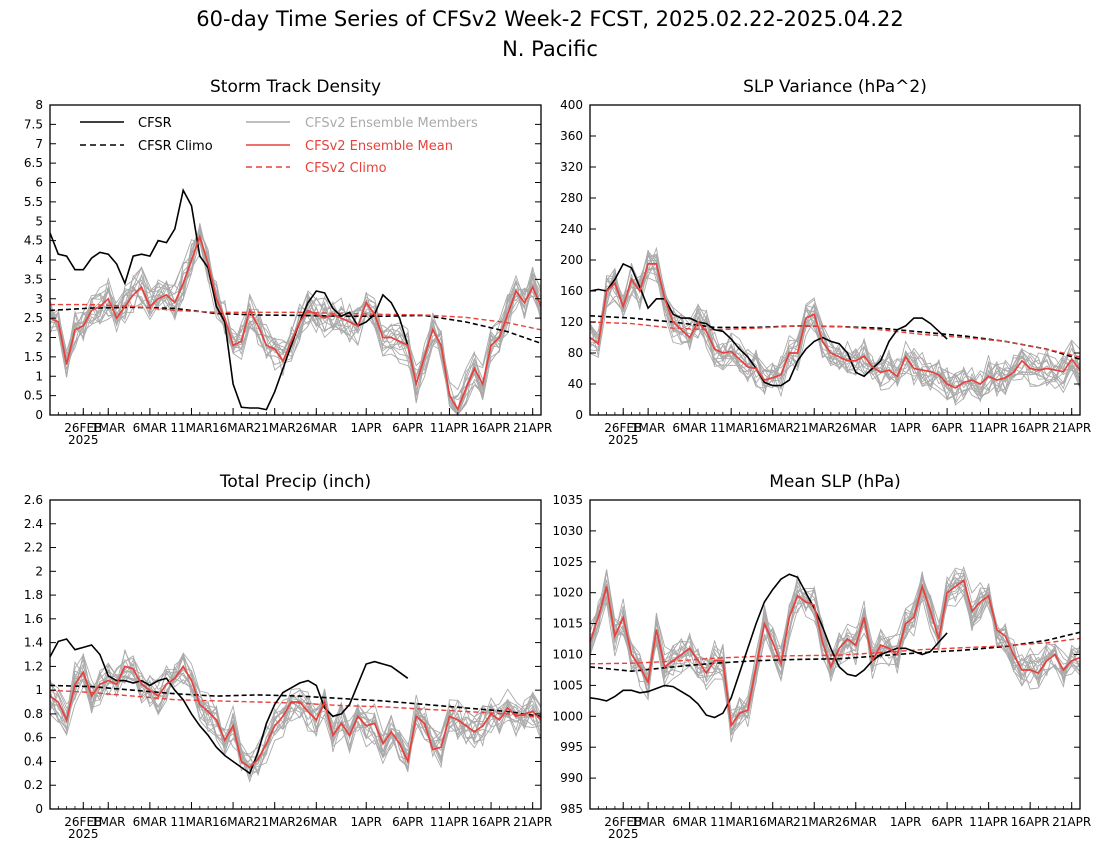 The width and height of the screenshot is (1100, 850). What do you see at coordinates (33, 666) in the screenshot?
I see `y-tick-label: 1.2` at bounding box center [33, 666].